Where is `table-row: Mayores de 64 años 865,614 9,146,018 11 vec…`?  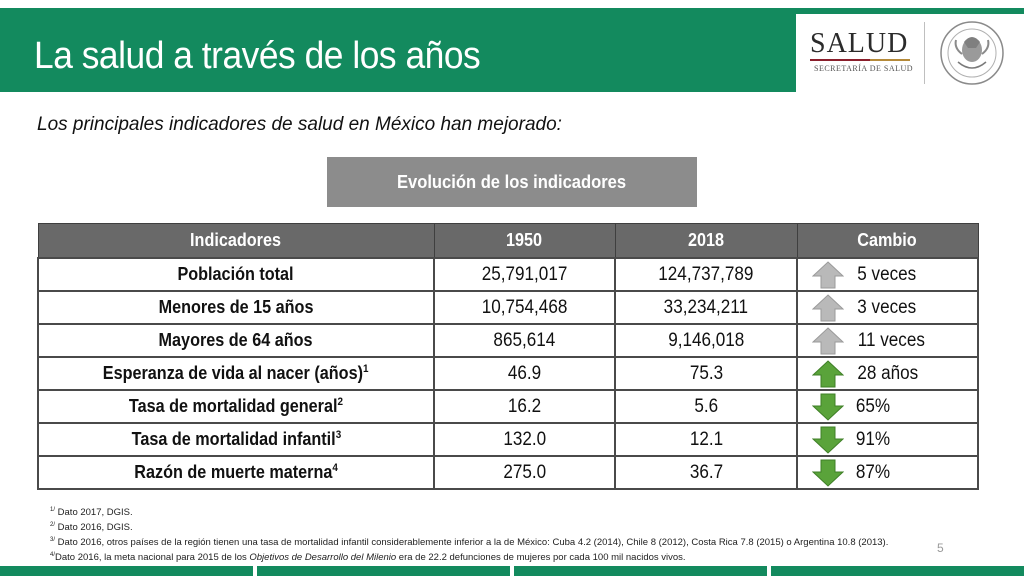 table-row: Mayores de 64 años 865,614 9,146,018 11 vec… is located at coordinates (508, 340).